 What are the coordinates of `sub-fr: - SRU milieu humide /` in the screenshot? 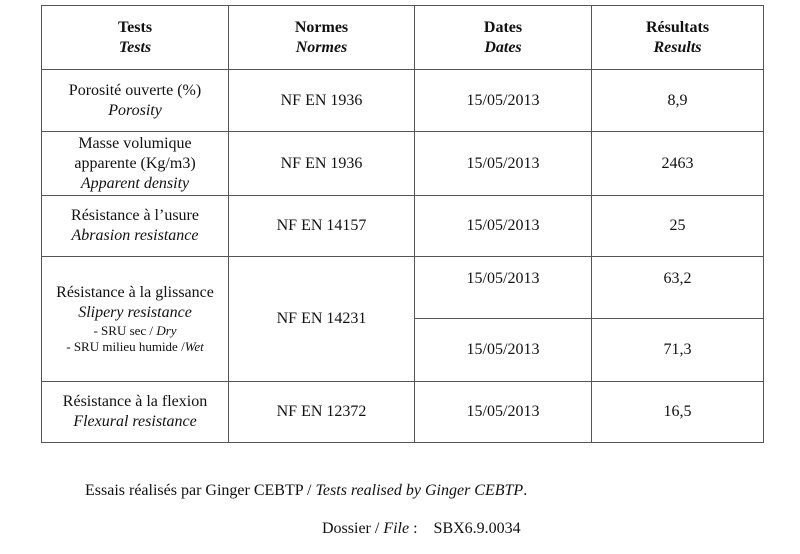 It's located at (125, 346).